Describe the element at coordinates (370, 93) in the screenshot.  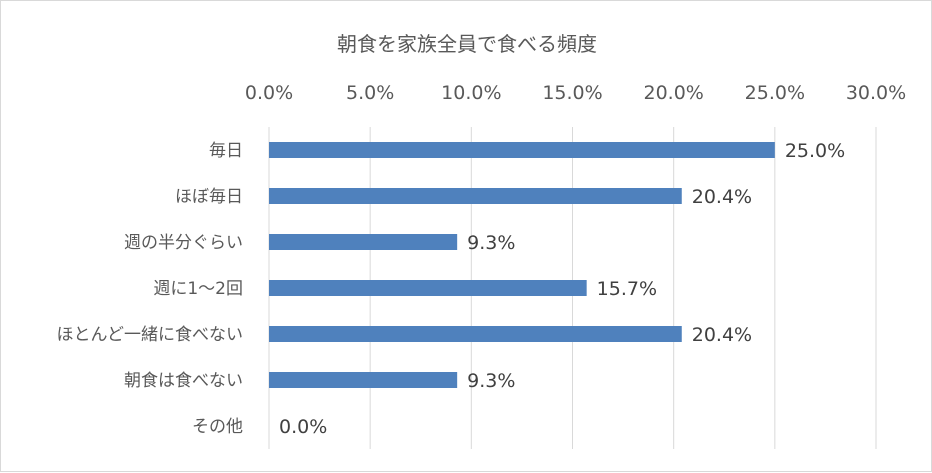
I see `x-tick-label: 5.0%` at that location.